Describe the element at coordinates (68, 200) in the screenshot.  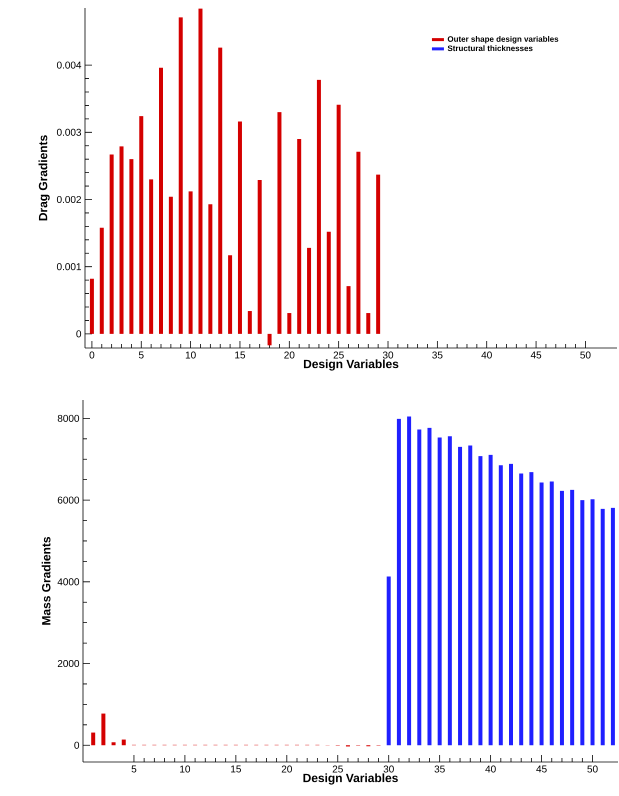
I see `y-tick-label: 0.002` at that location.